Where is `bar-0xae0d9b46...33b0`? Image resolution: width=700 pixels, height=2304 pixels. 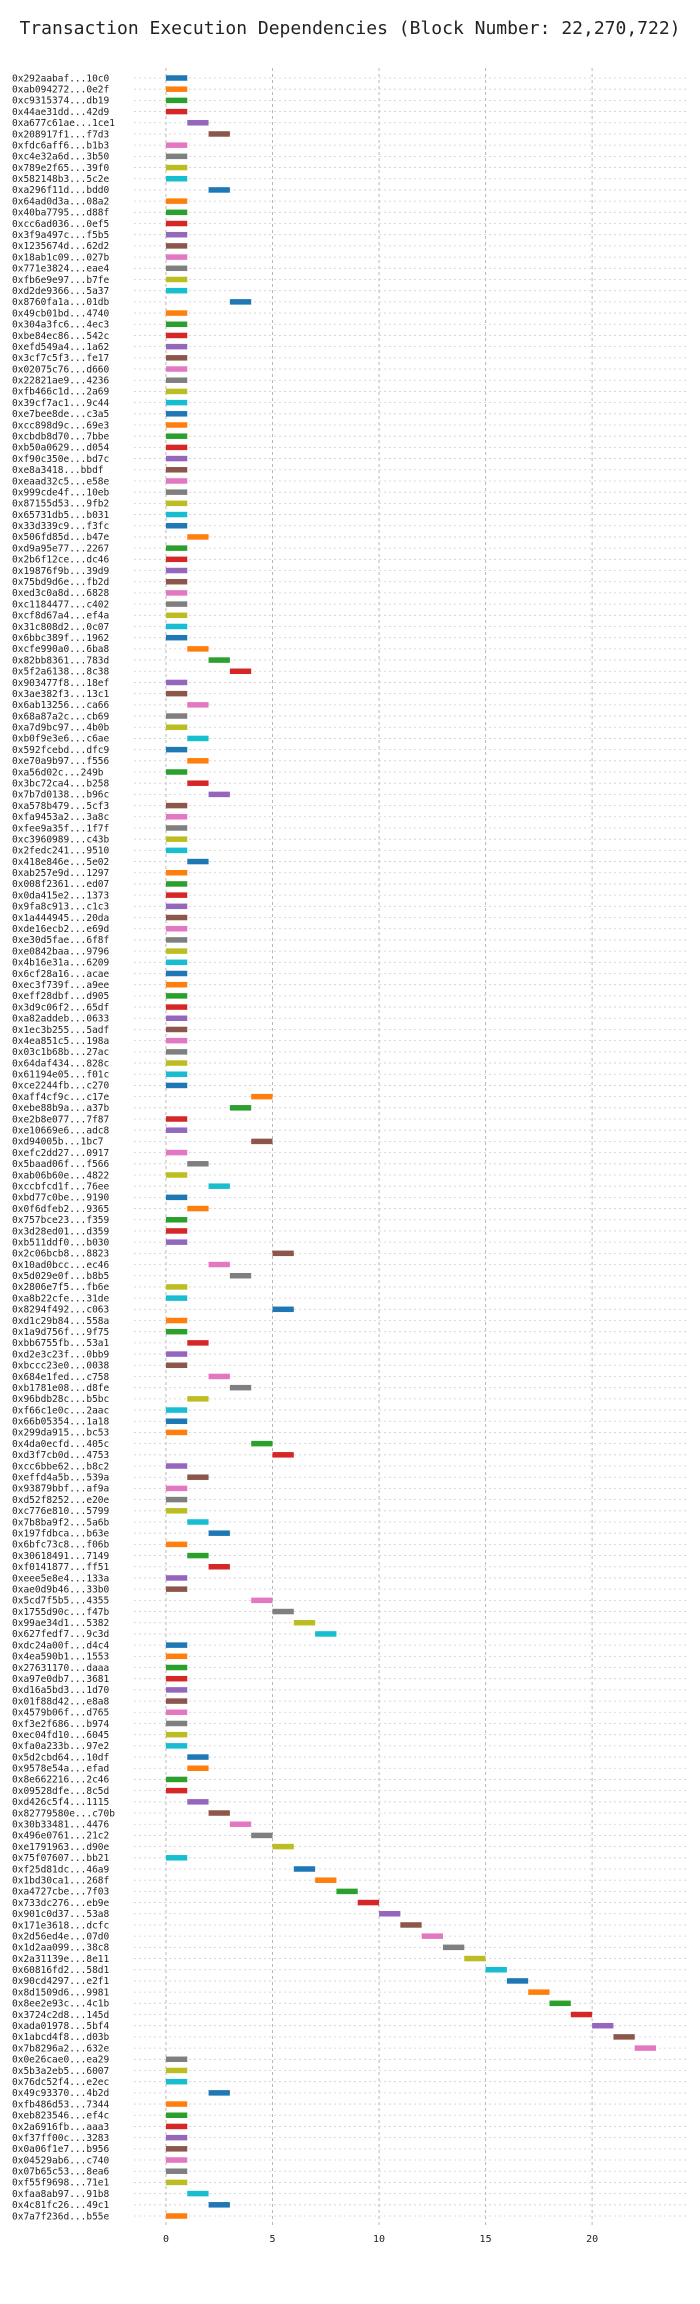 bar-0xae0d9b46...33b0 is located at coordinates (176, 1589).